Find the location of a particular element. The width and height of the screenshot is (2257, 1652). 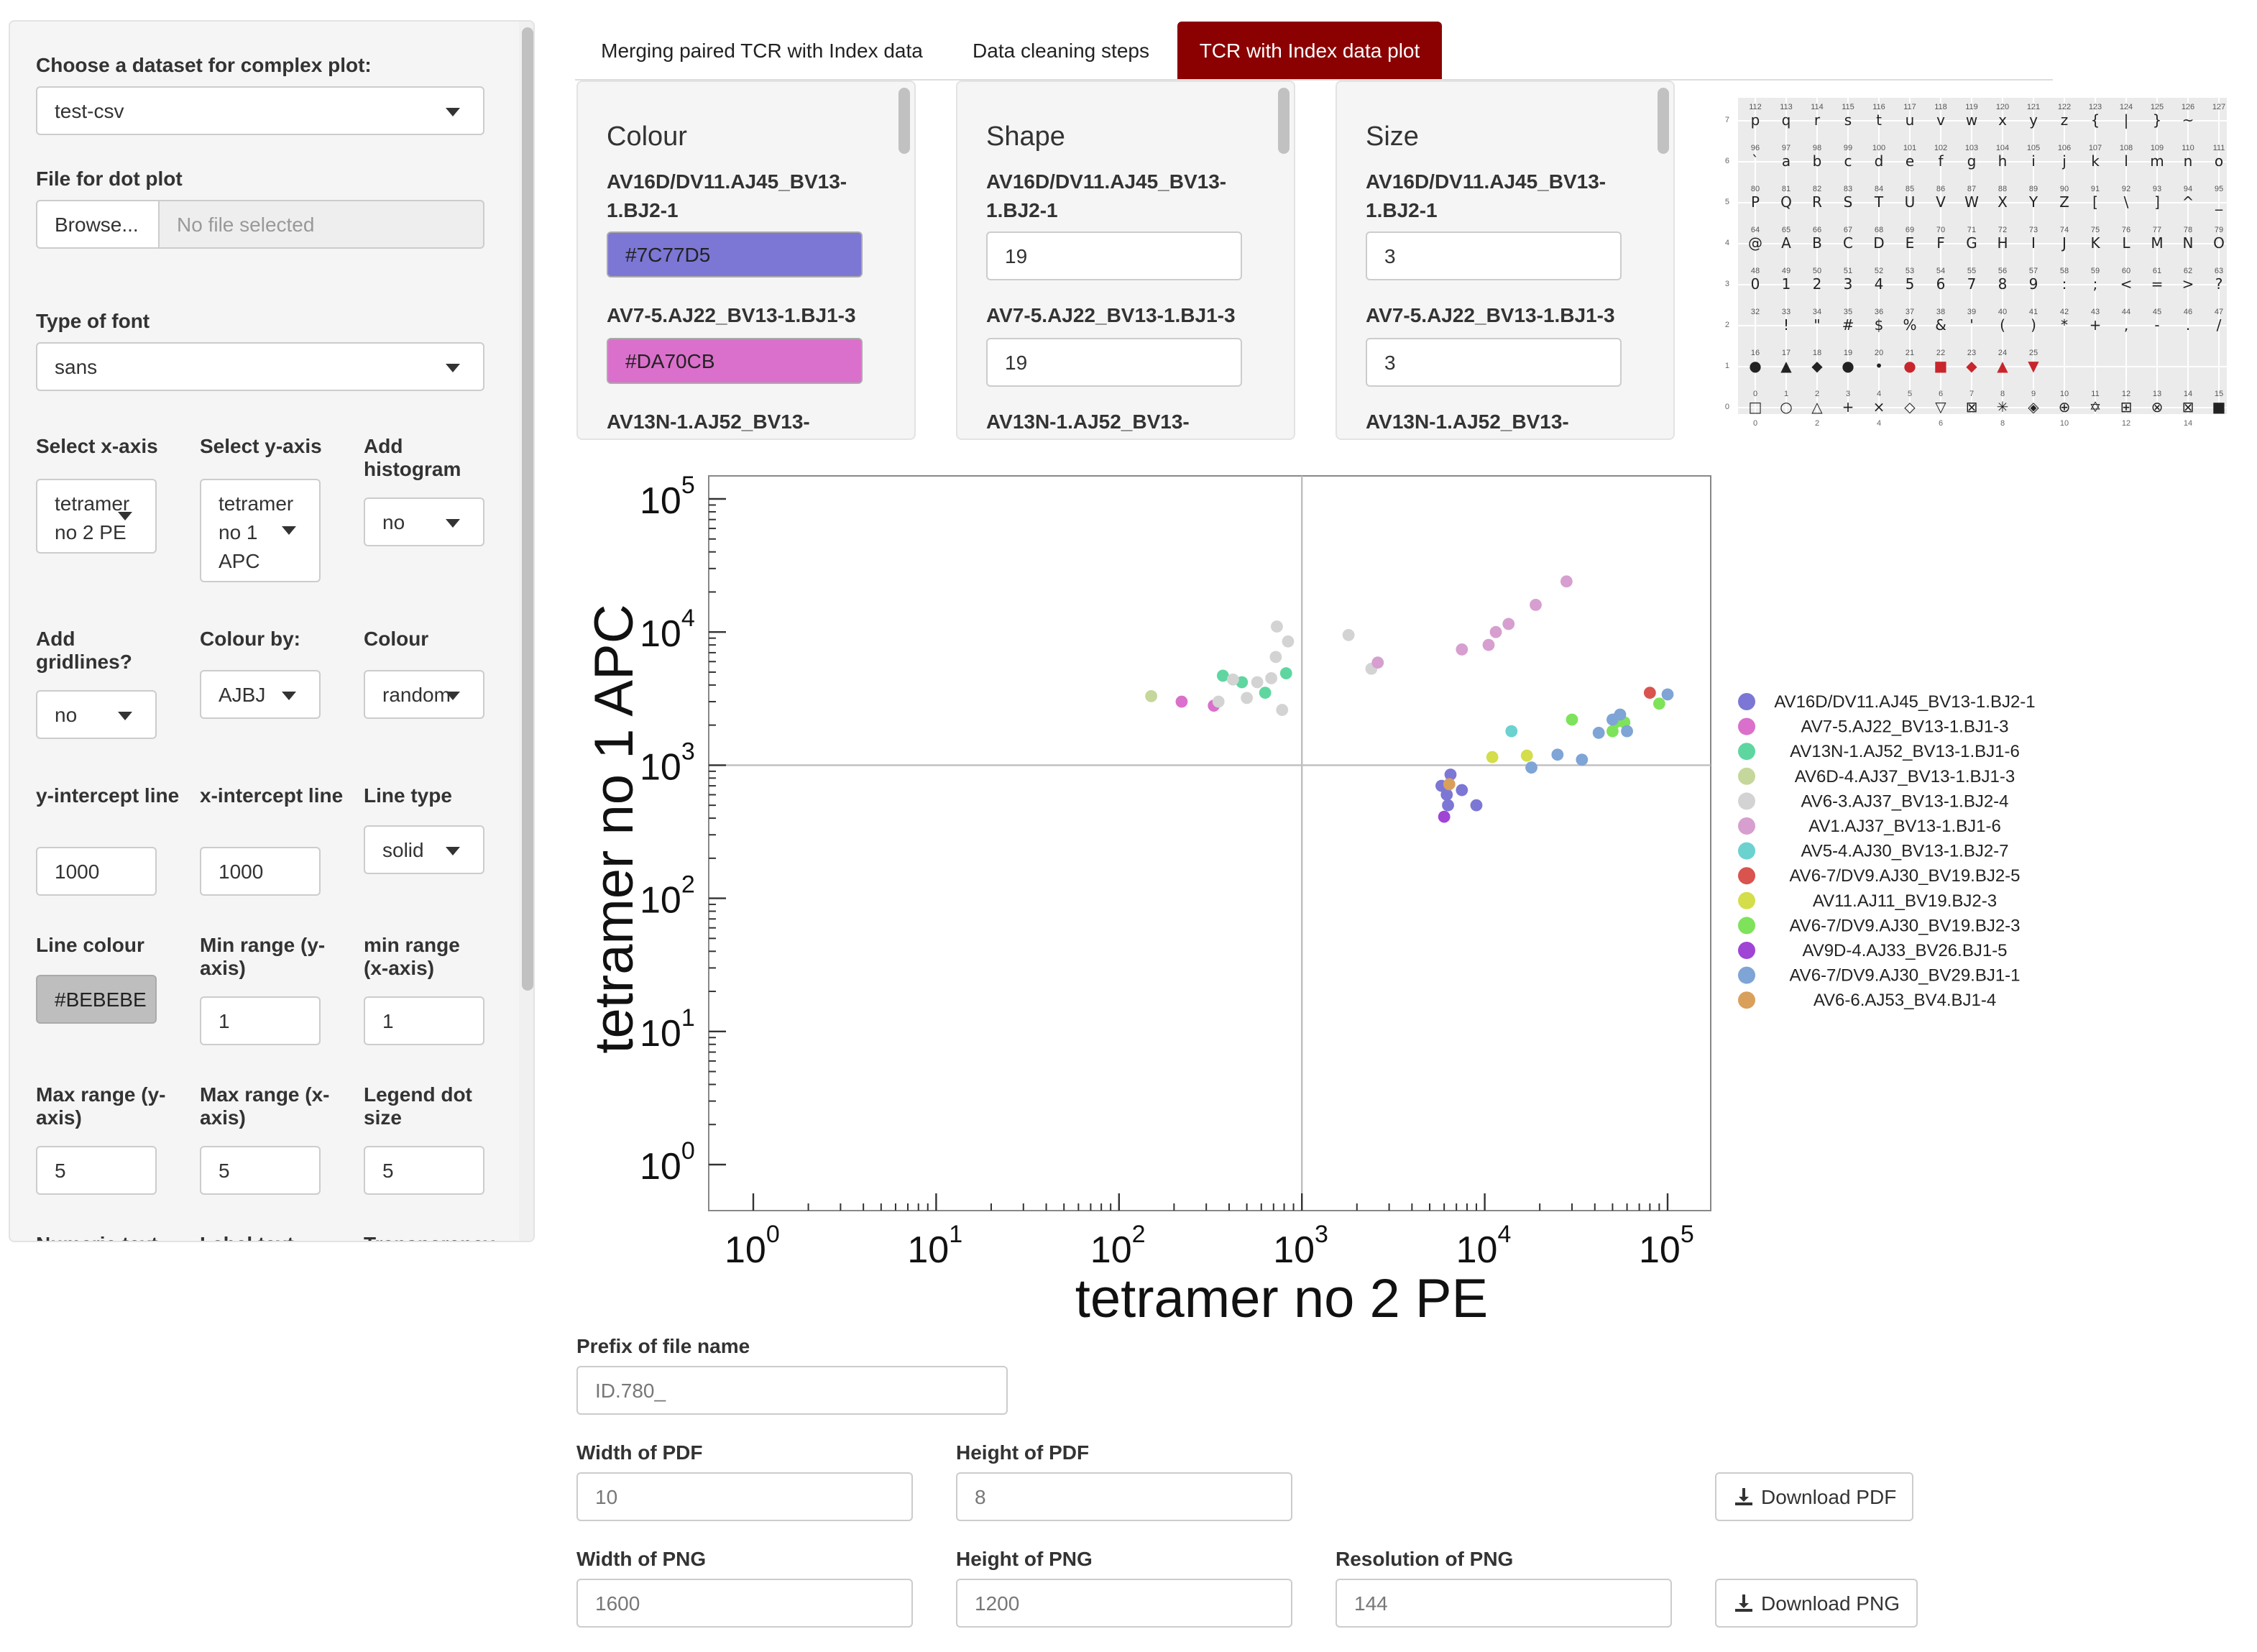

prefix-input: ID.780_ is located at coordinates (792, 1390).